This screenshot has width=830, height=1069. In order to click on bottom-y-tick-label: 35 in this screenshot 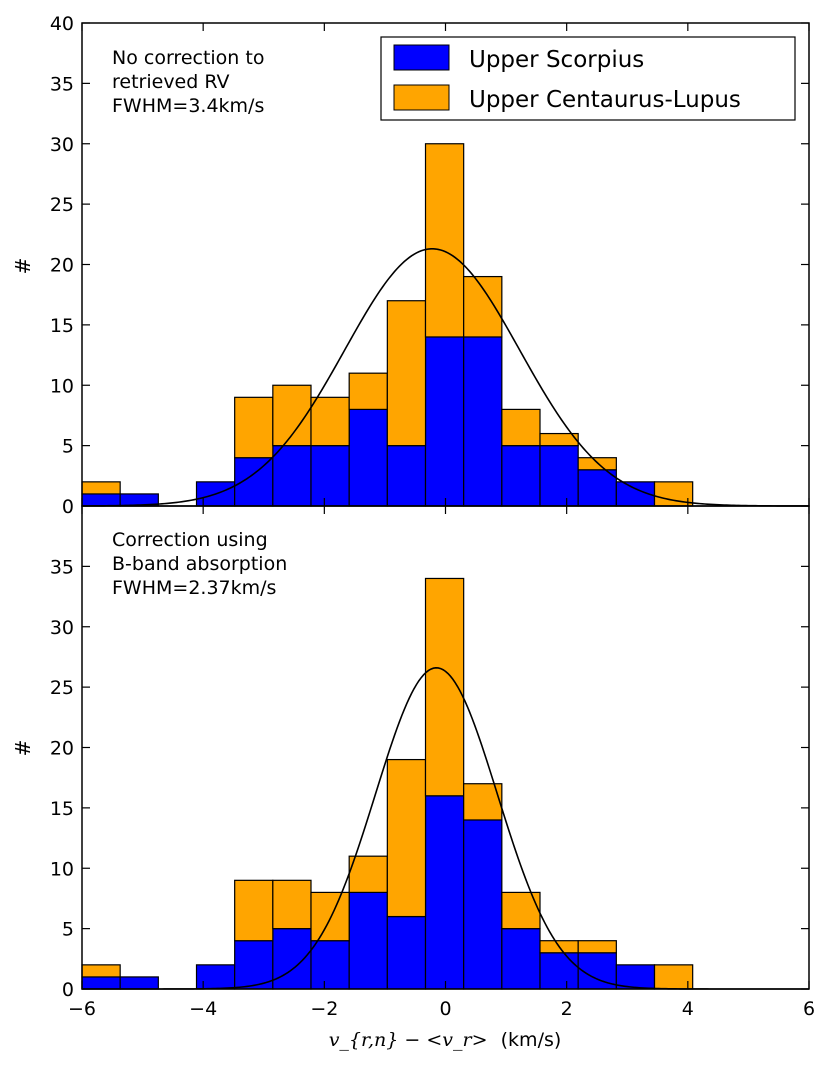, I will do `click(62, 567)`.